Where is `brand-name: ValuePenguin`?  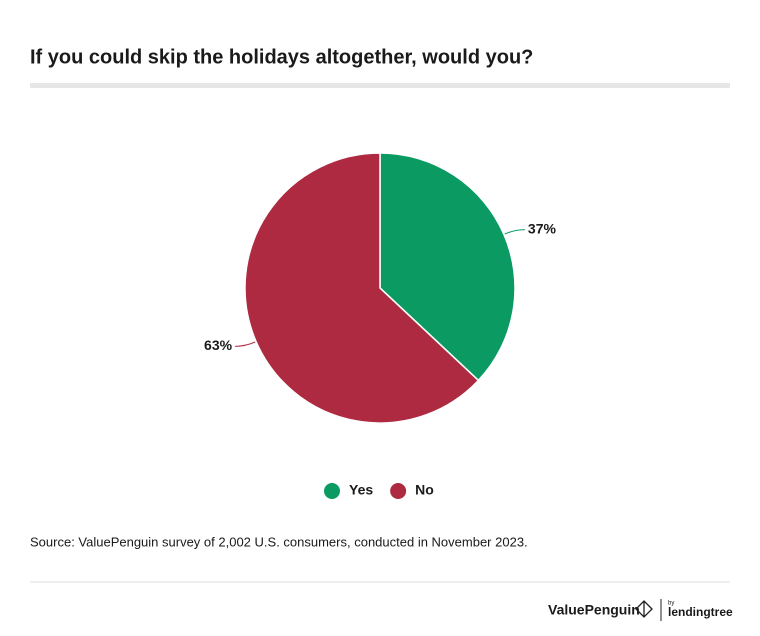 brand-name: ValuePenguin is located at coordinates (594, 610).